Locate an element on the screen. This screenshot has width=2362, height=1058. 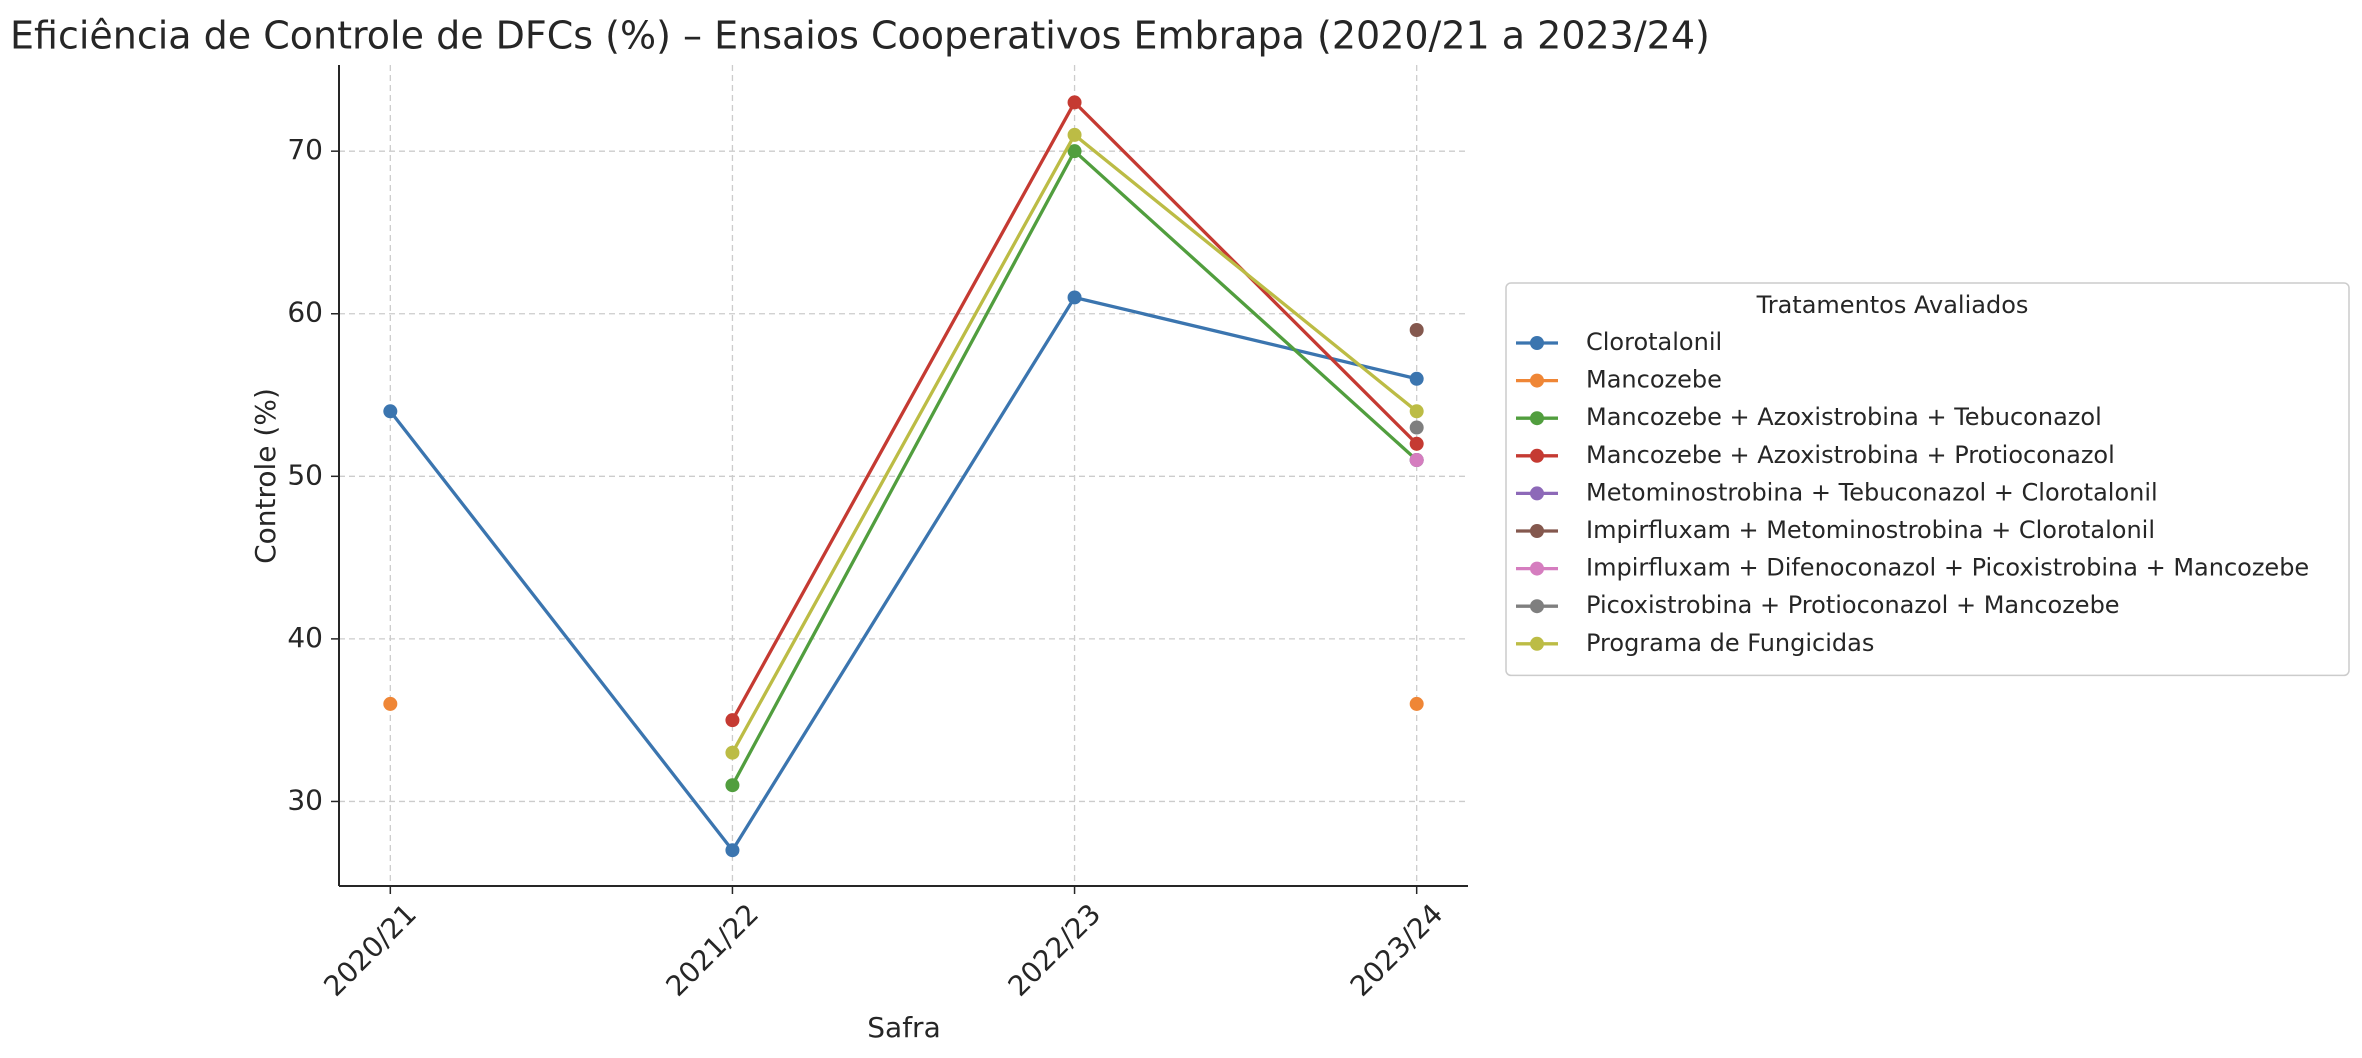
y-tick-label: 70 is located at coordinates (305, 149).